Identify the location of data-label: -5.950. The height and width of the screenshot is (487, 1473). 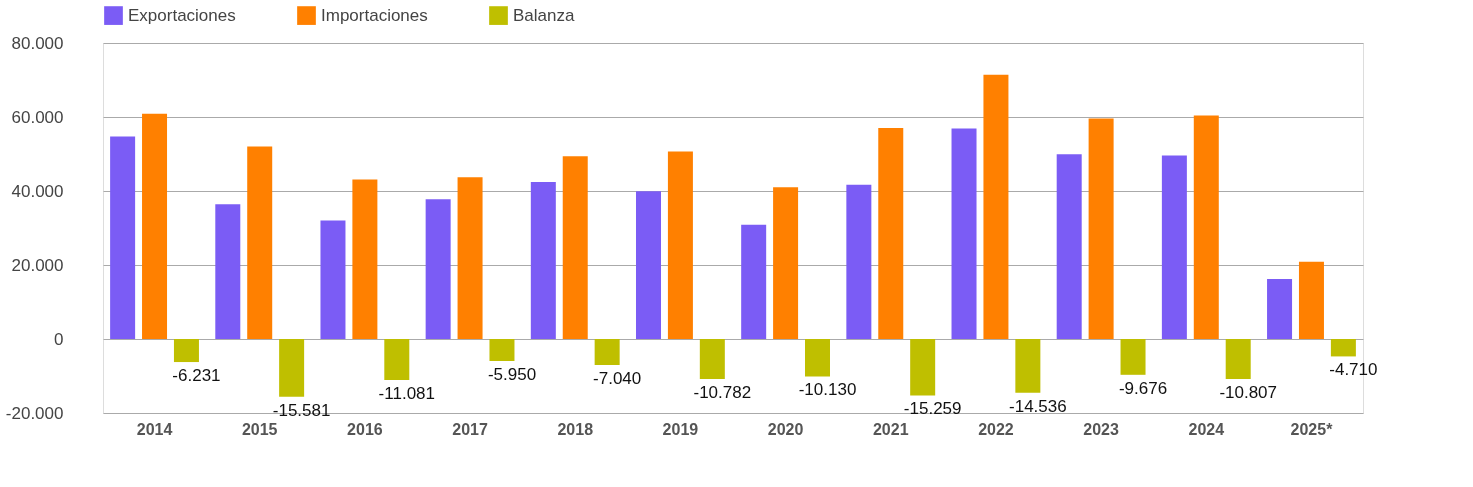
(512, 375).